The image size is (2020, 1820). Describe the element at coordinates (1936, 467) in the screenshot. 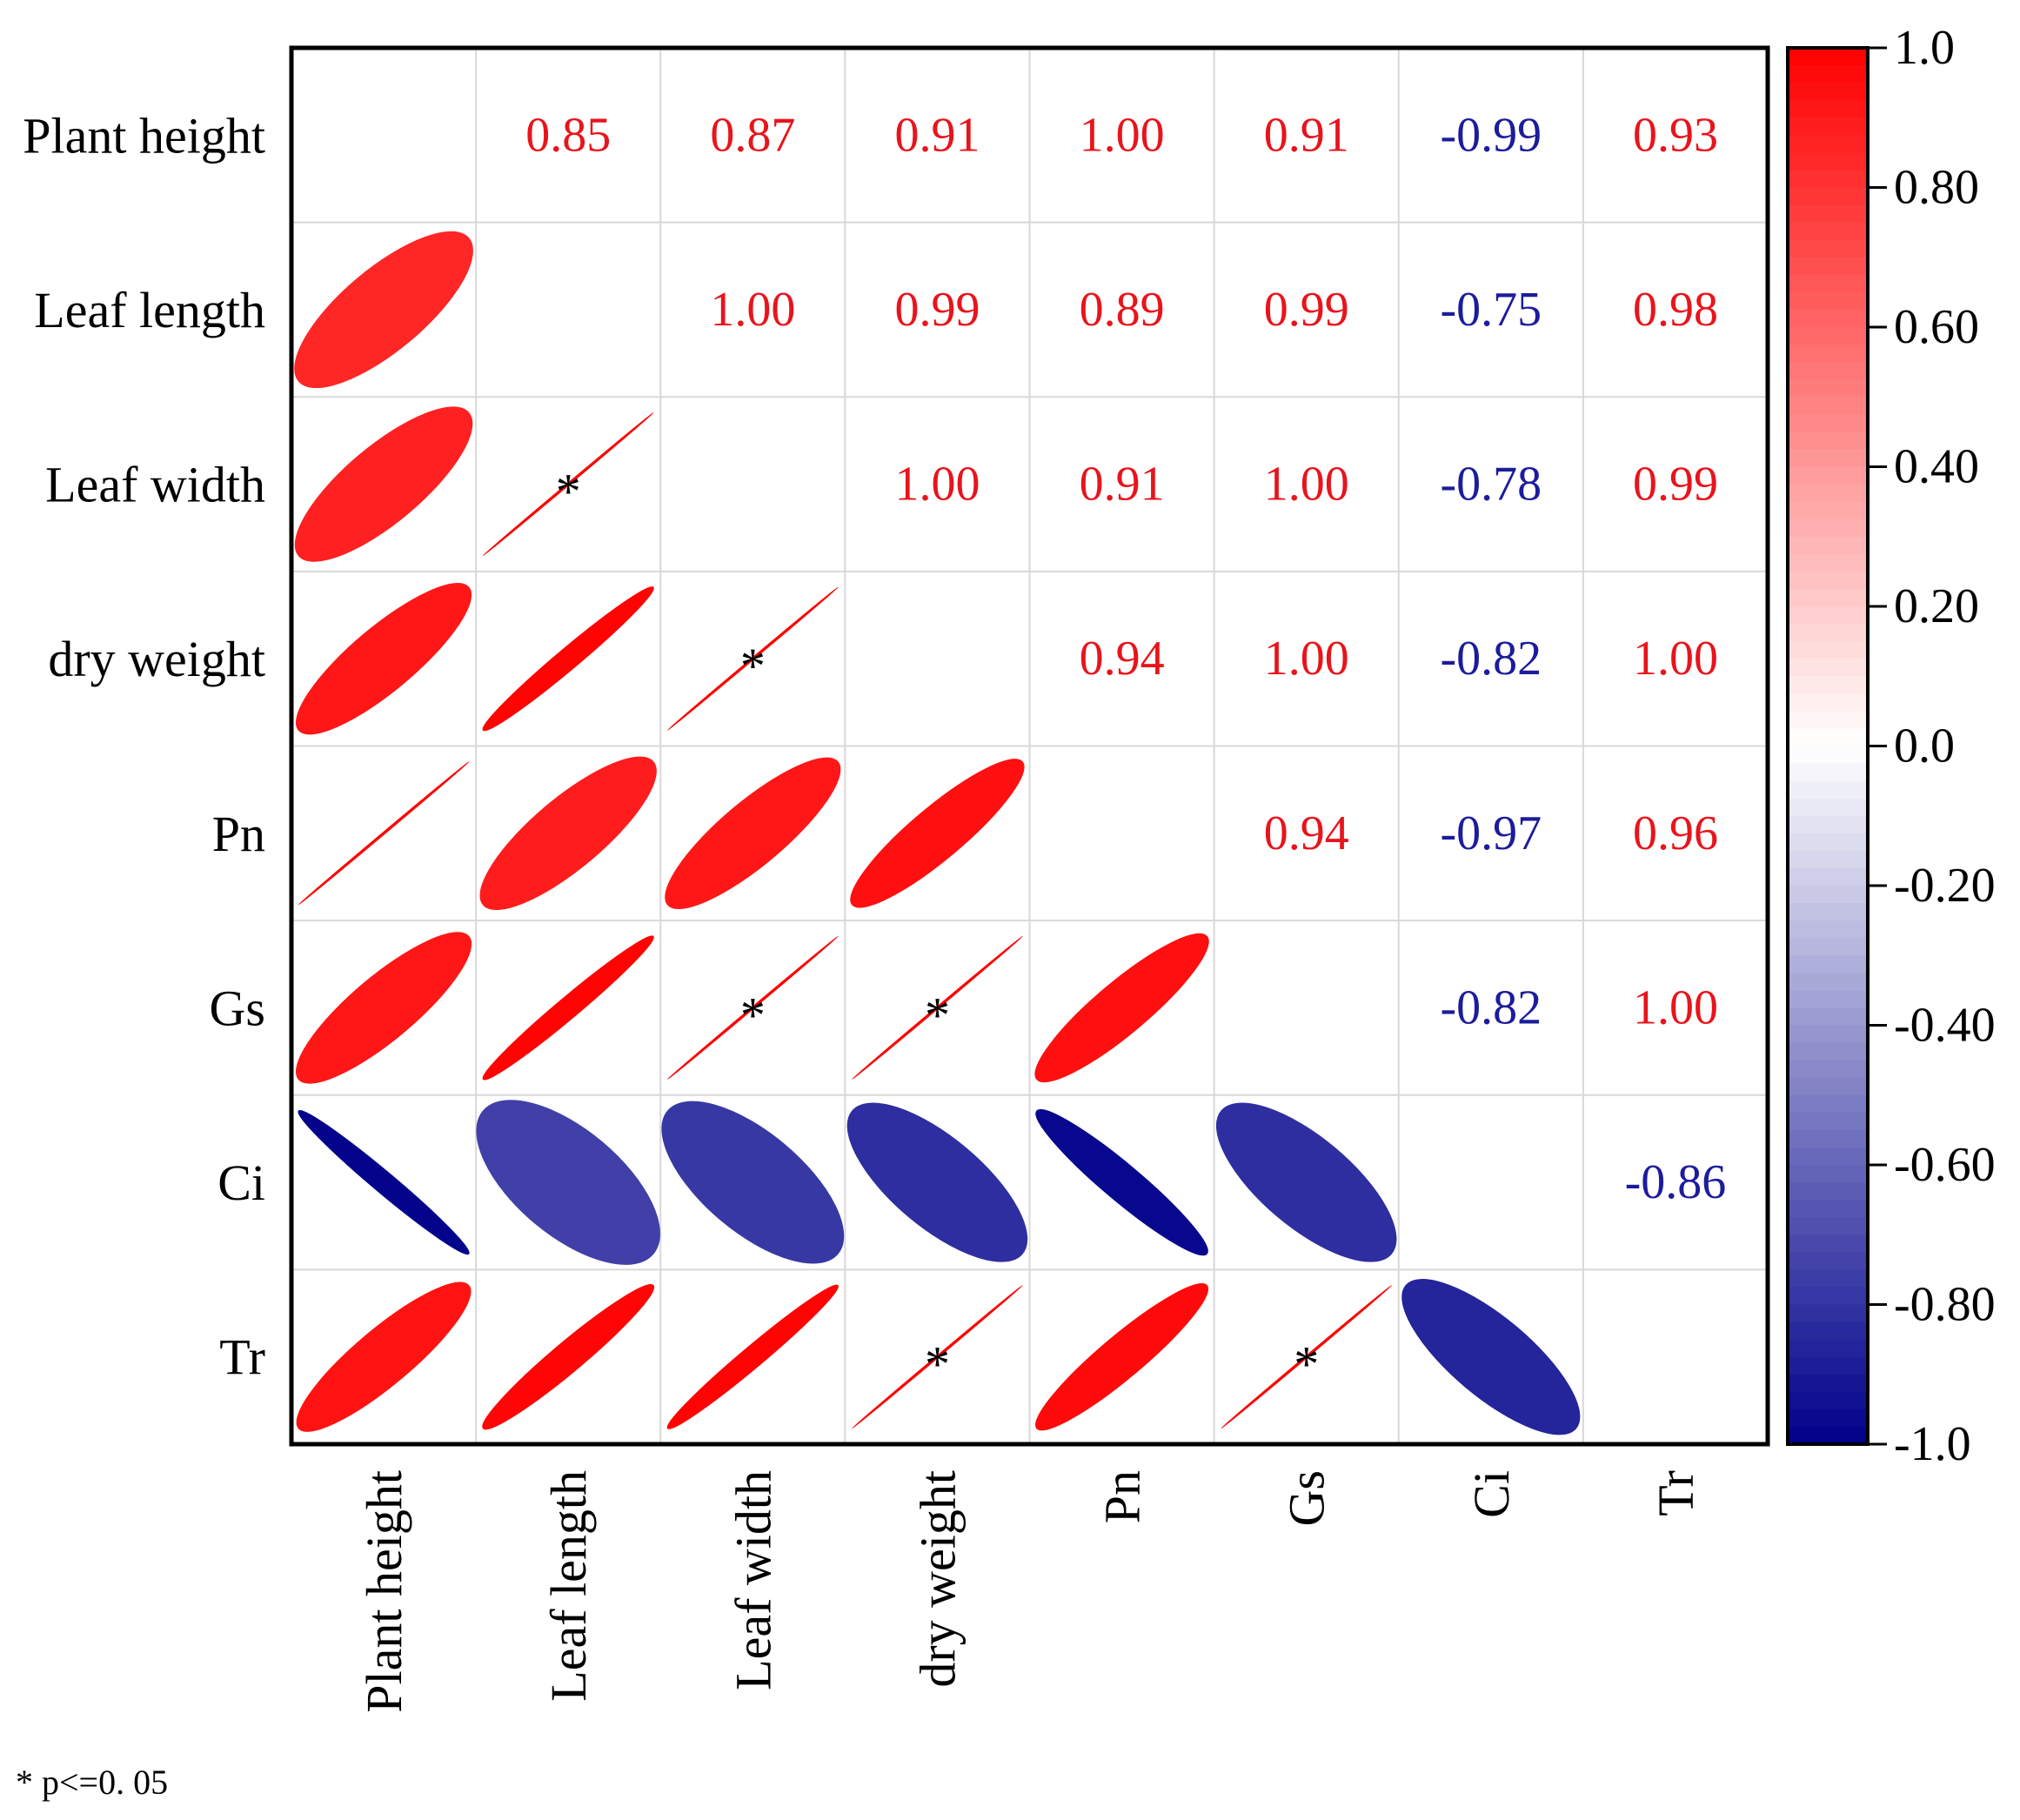

I see `colorbar-tick-label: 0.40` at that location.